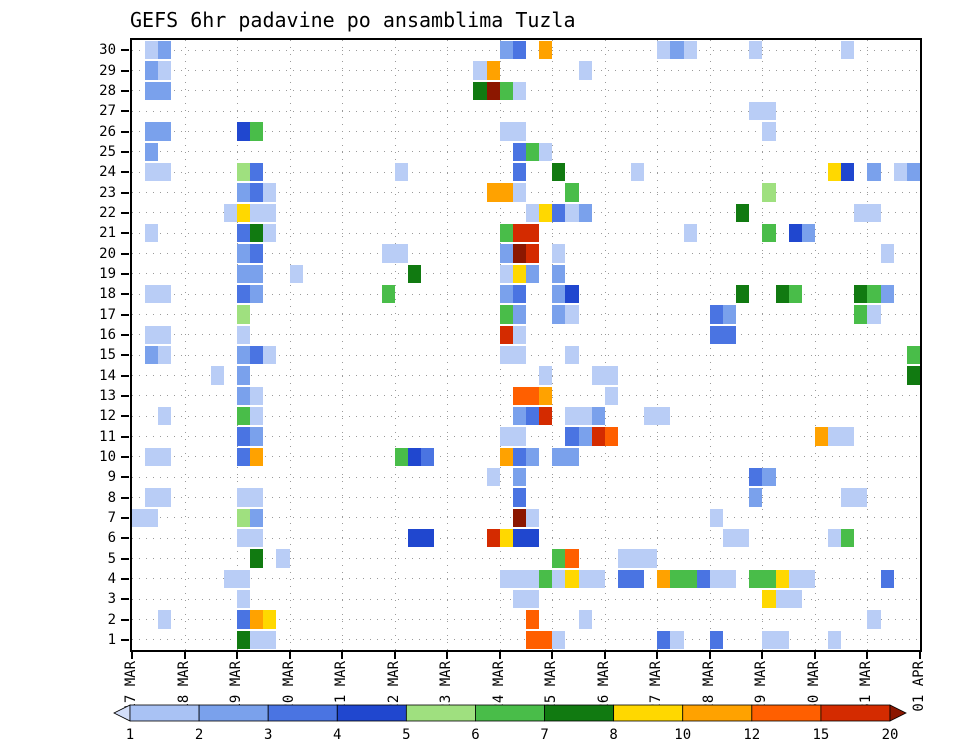  I want to click on y-tick-label: 26, so click(107, 131).